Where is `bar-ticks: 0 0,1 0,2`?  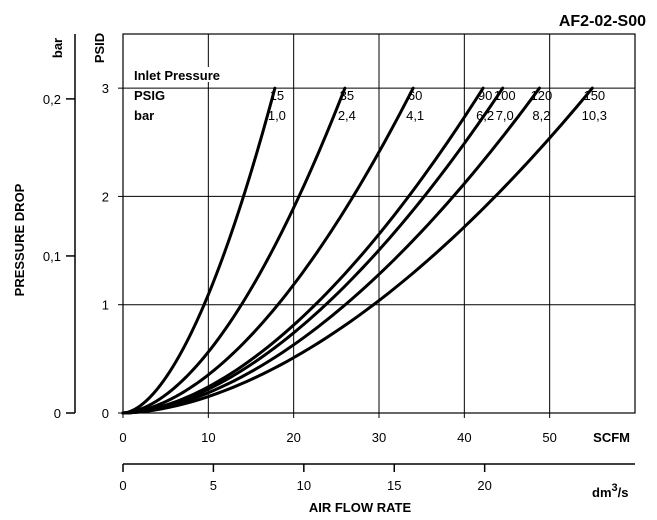
bar-ticks: 0 0,1 0,2 is located at coordinates (59, 256).